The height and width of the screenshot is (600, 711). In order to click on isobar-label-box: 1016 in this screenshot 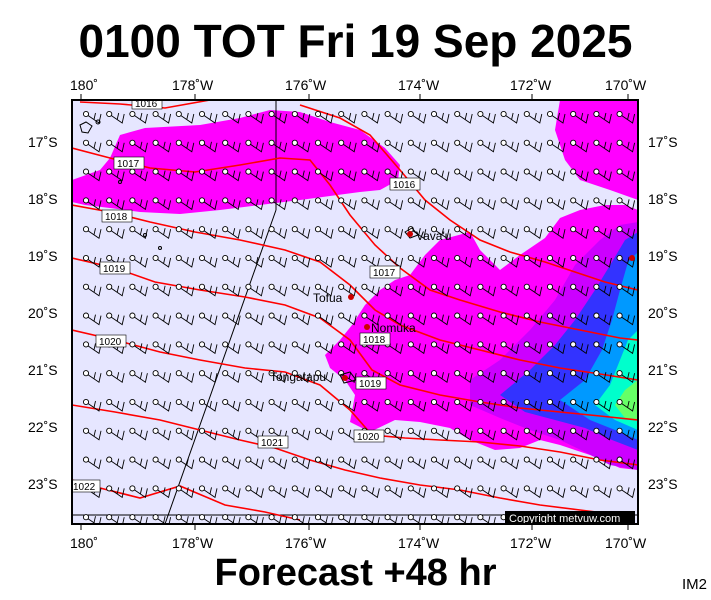, I will do `click(147, 105)`.